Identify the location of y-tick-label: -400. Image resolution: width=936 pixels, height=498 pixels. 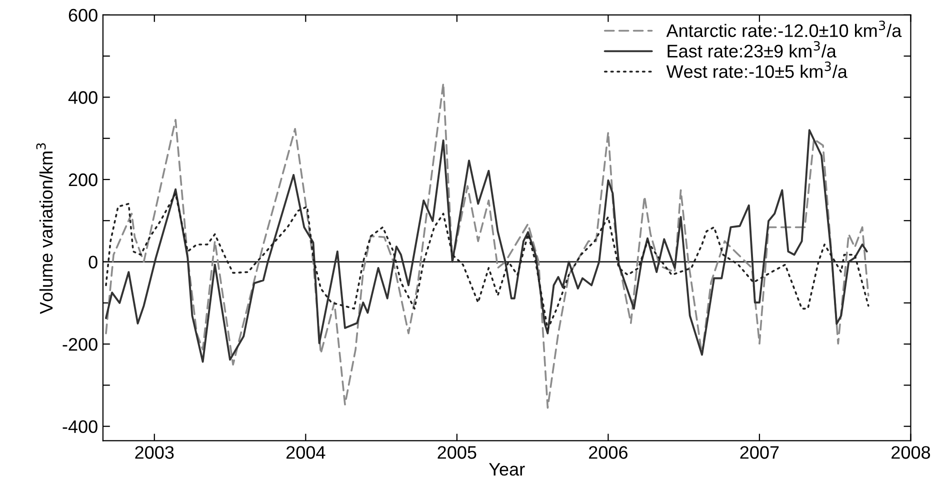
(80, 427).